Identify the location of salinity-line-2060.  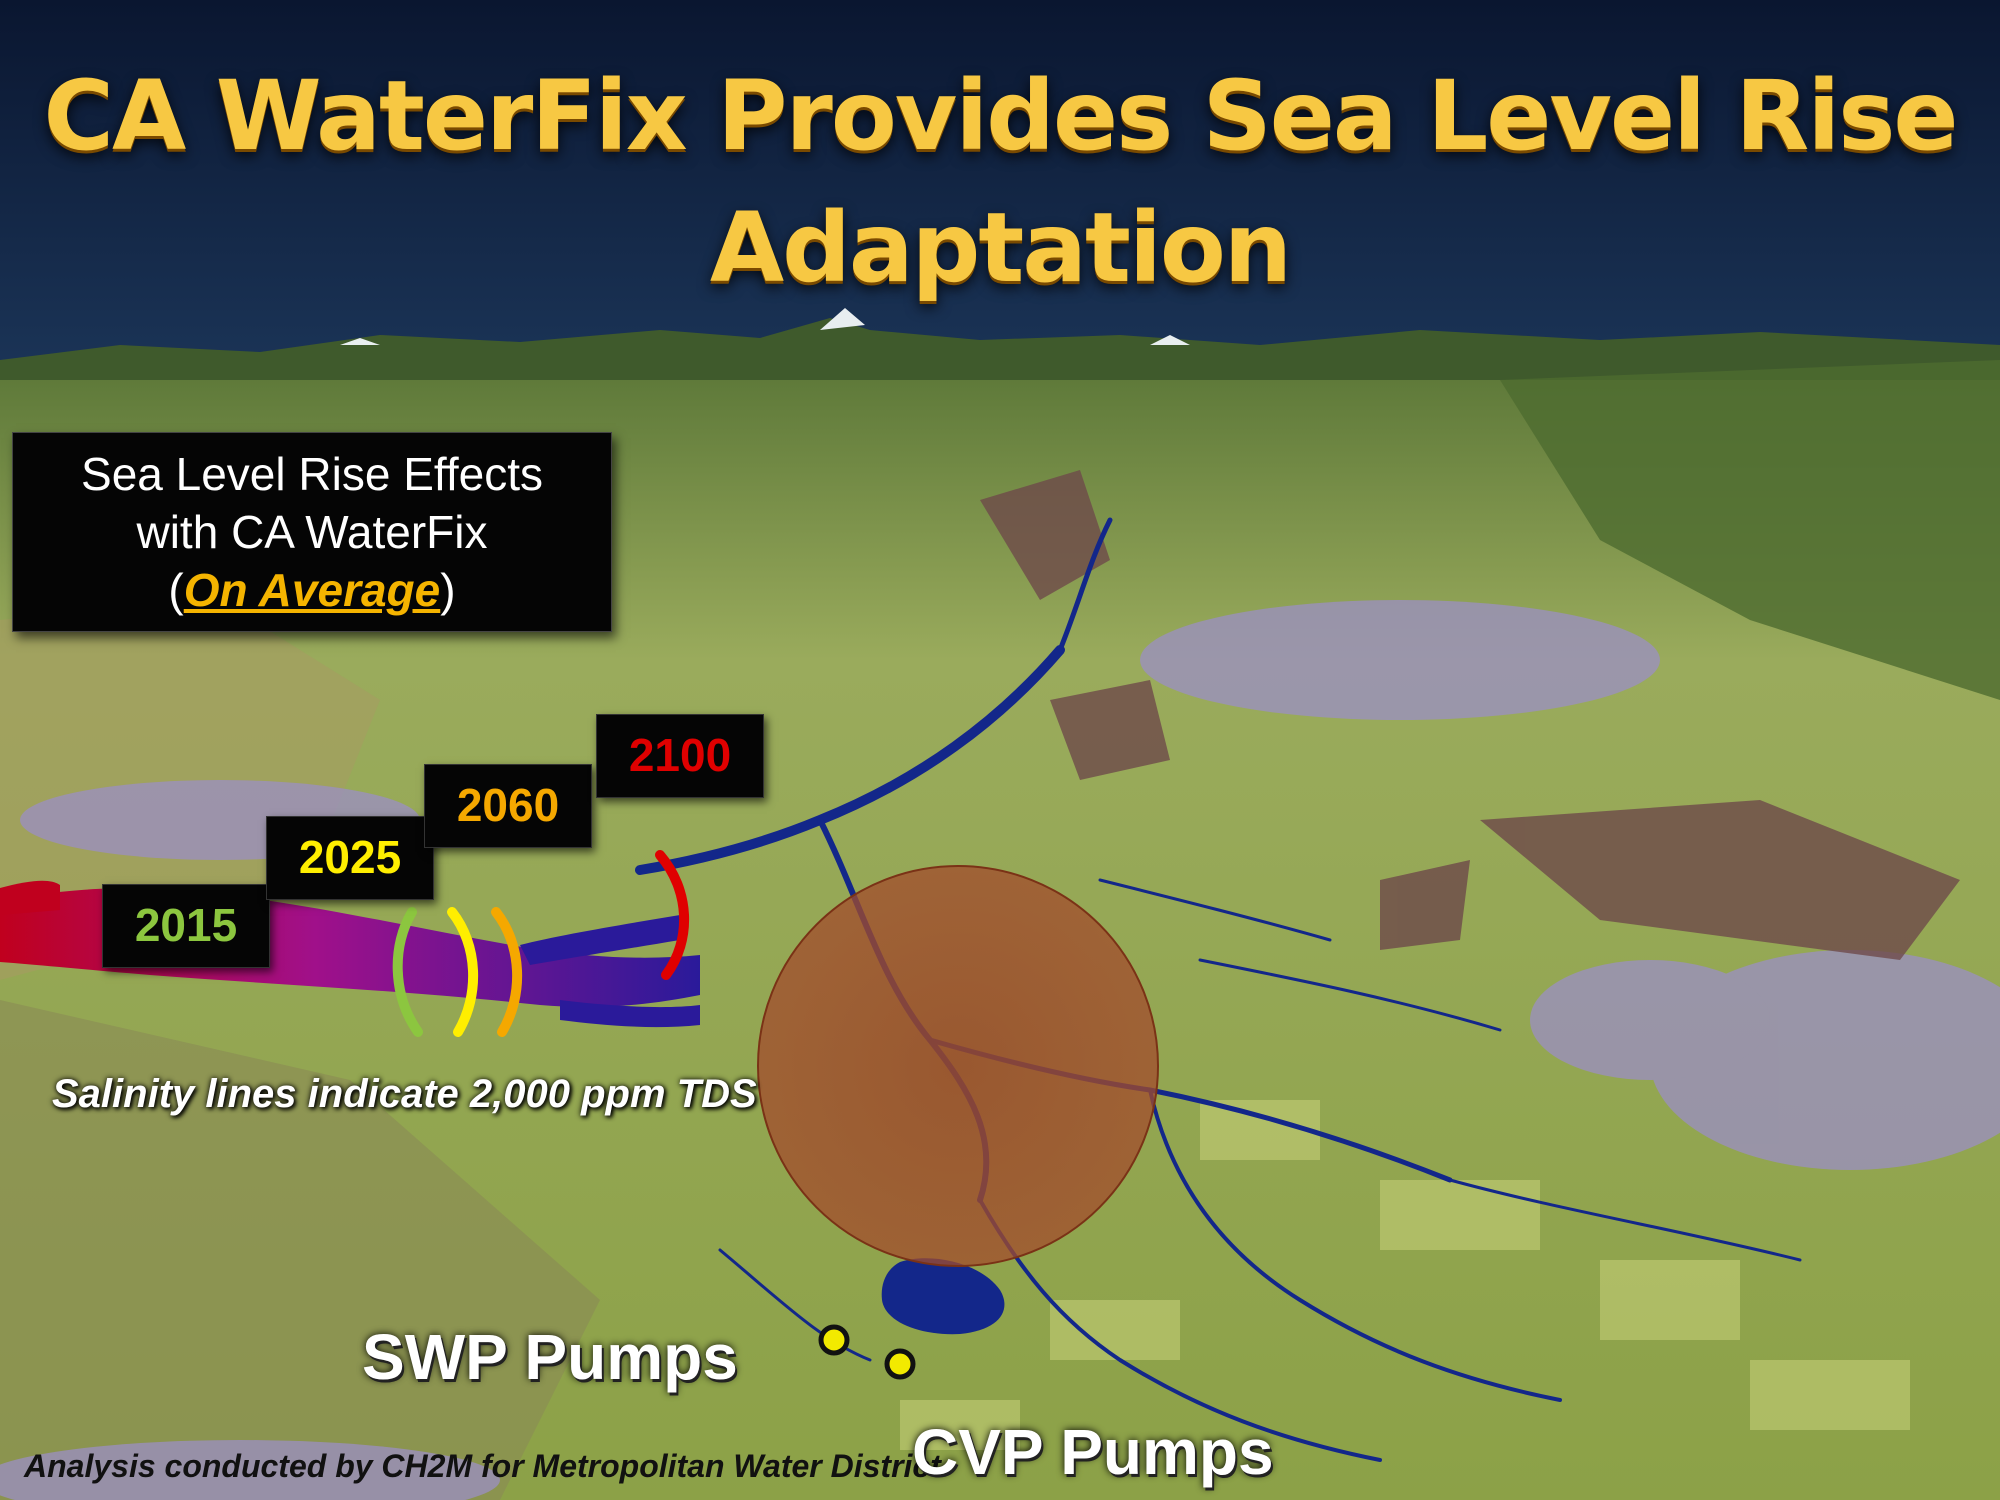
(506, 972).